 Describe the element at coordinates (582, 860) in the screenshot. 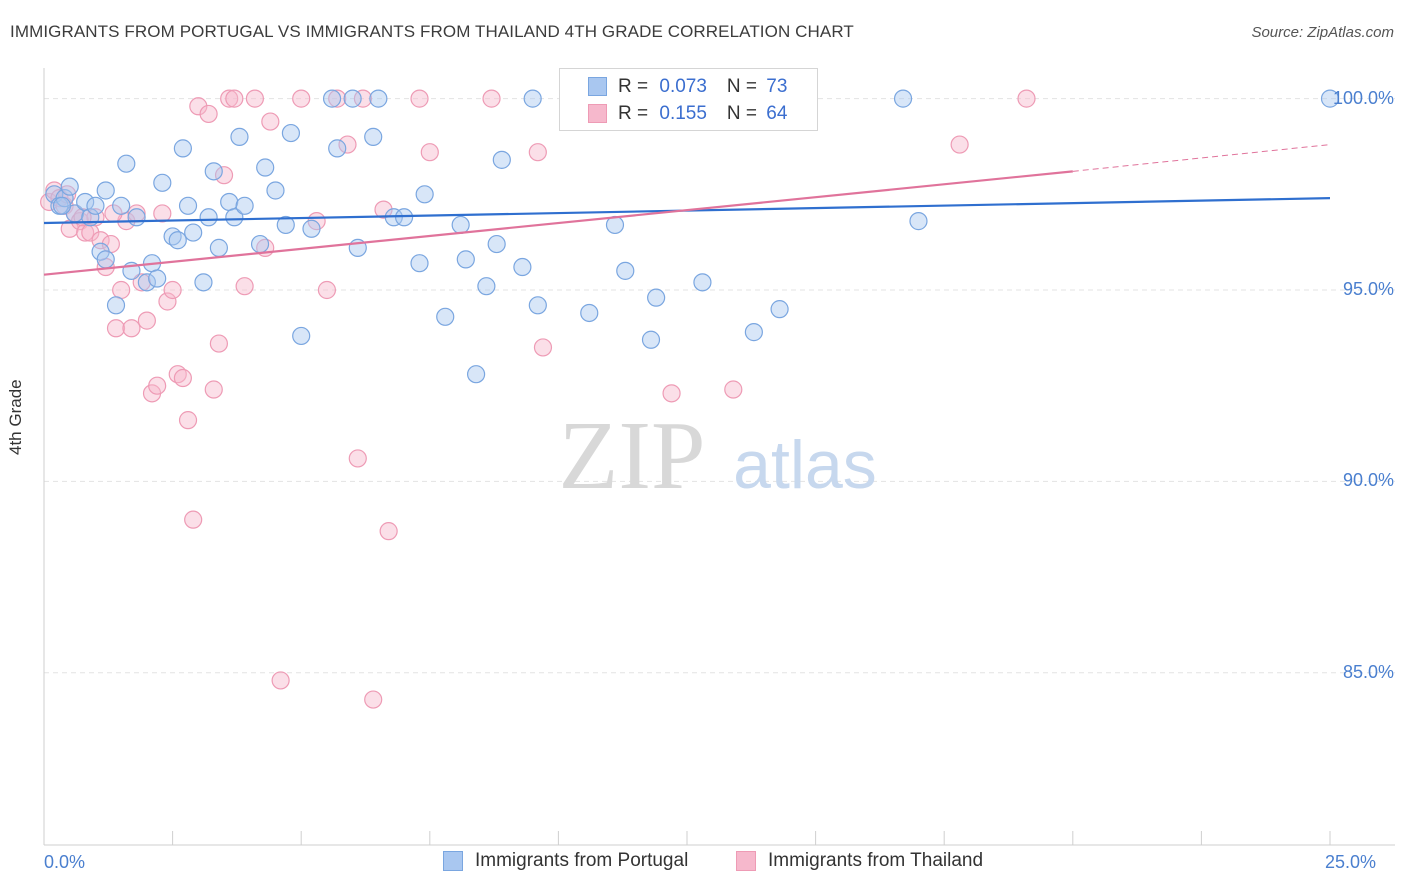

I see `legend-label-portugal: Immigrants from Portugal` at that location.